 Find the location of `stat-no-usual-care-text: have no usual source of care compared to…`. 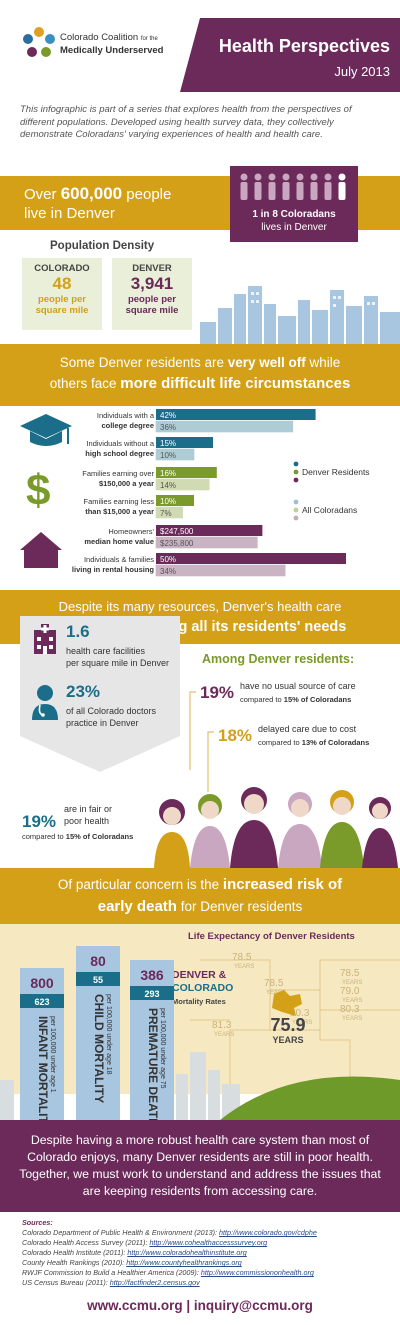

stat-no-usual-care-text: have no usual source of care compared to… is located at coordinates (298, 692).